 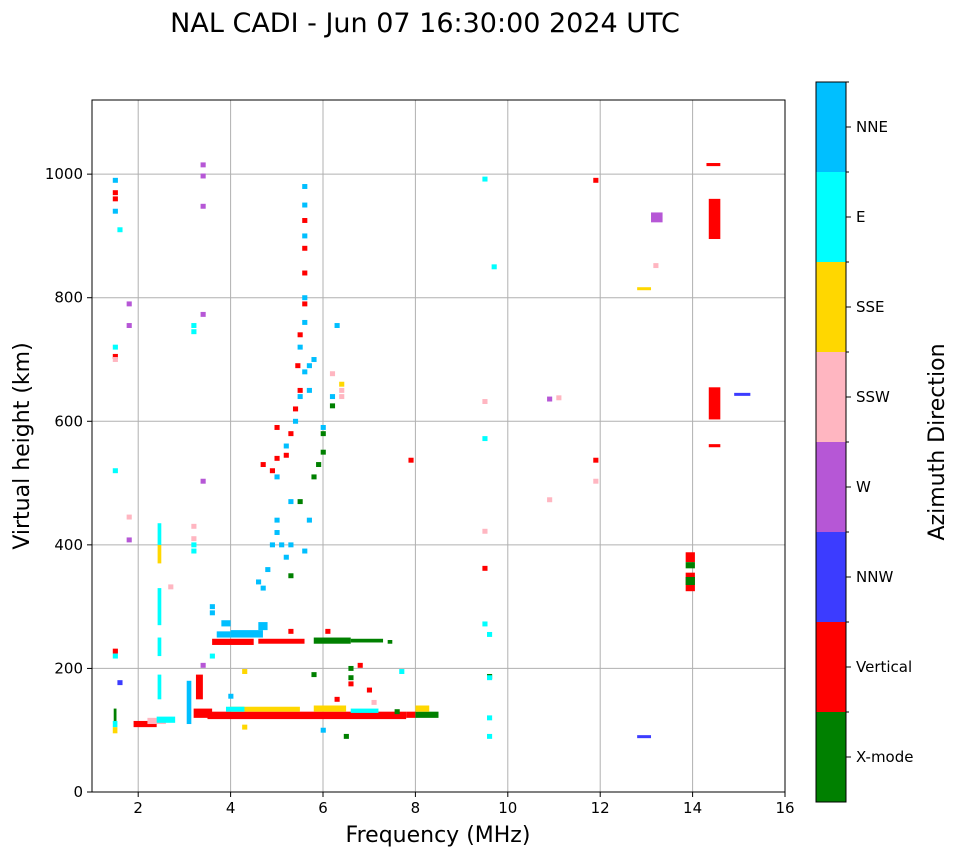 What do you see at coordinates (657, 217) in the screenshot?
I see `echo-segment-w` at bounding box center [657, 217].